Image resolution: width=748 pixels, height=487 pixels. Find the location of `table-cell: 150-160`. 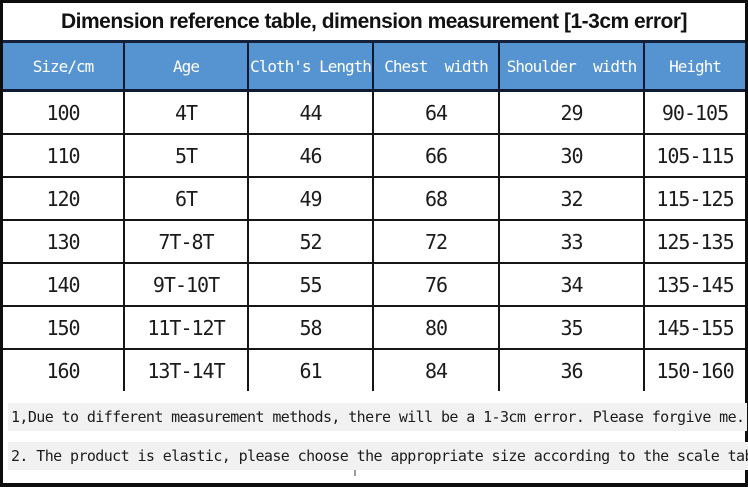

table-cell: 150-160 is located at coordinates (694, 369).